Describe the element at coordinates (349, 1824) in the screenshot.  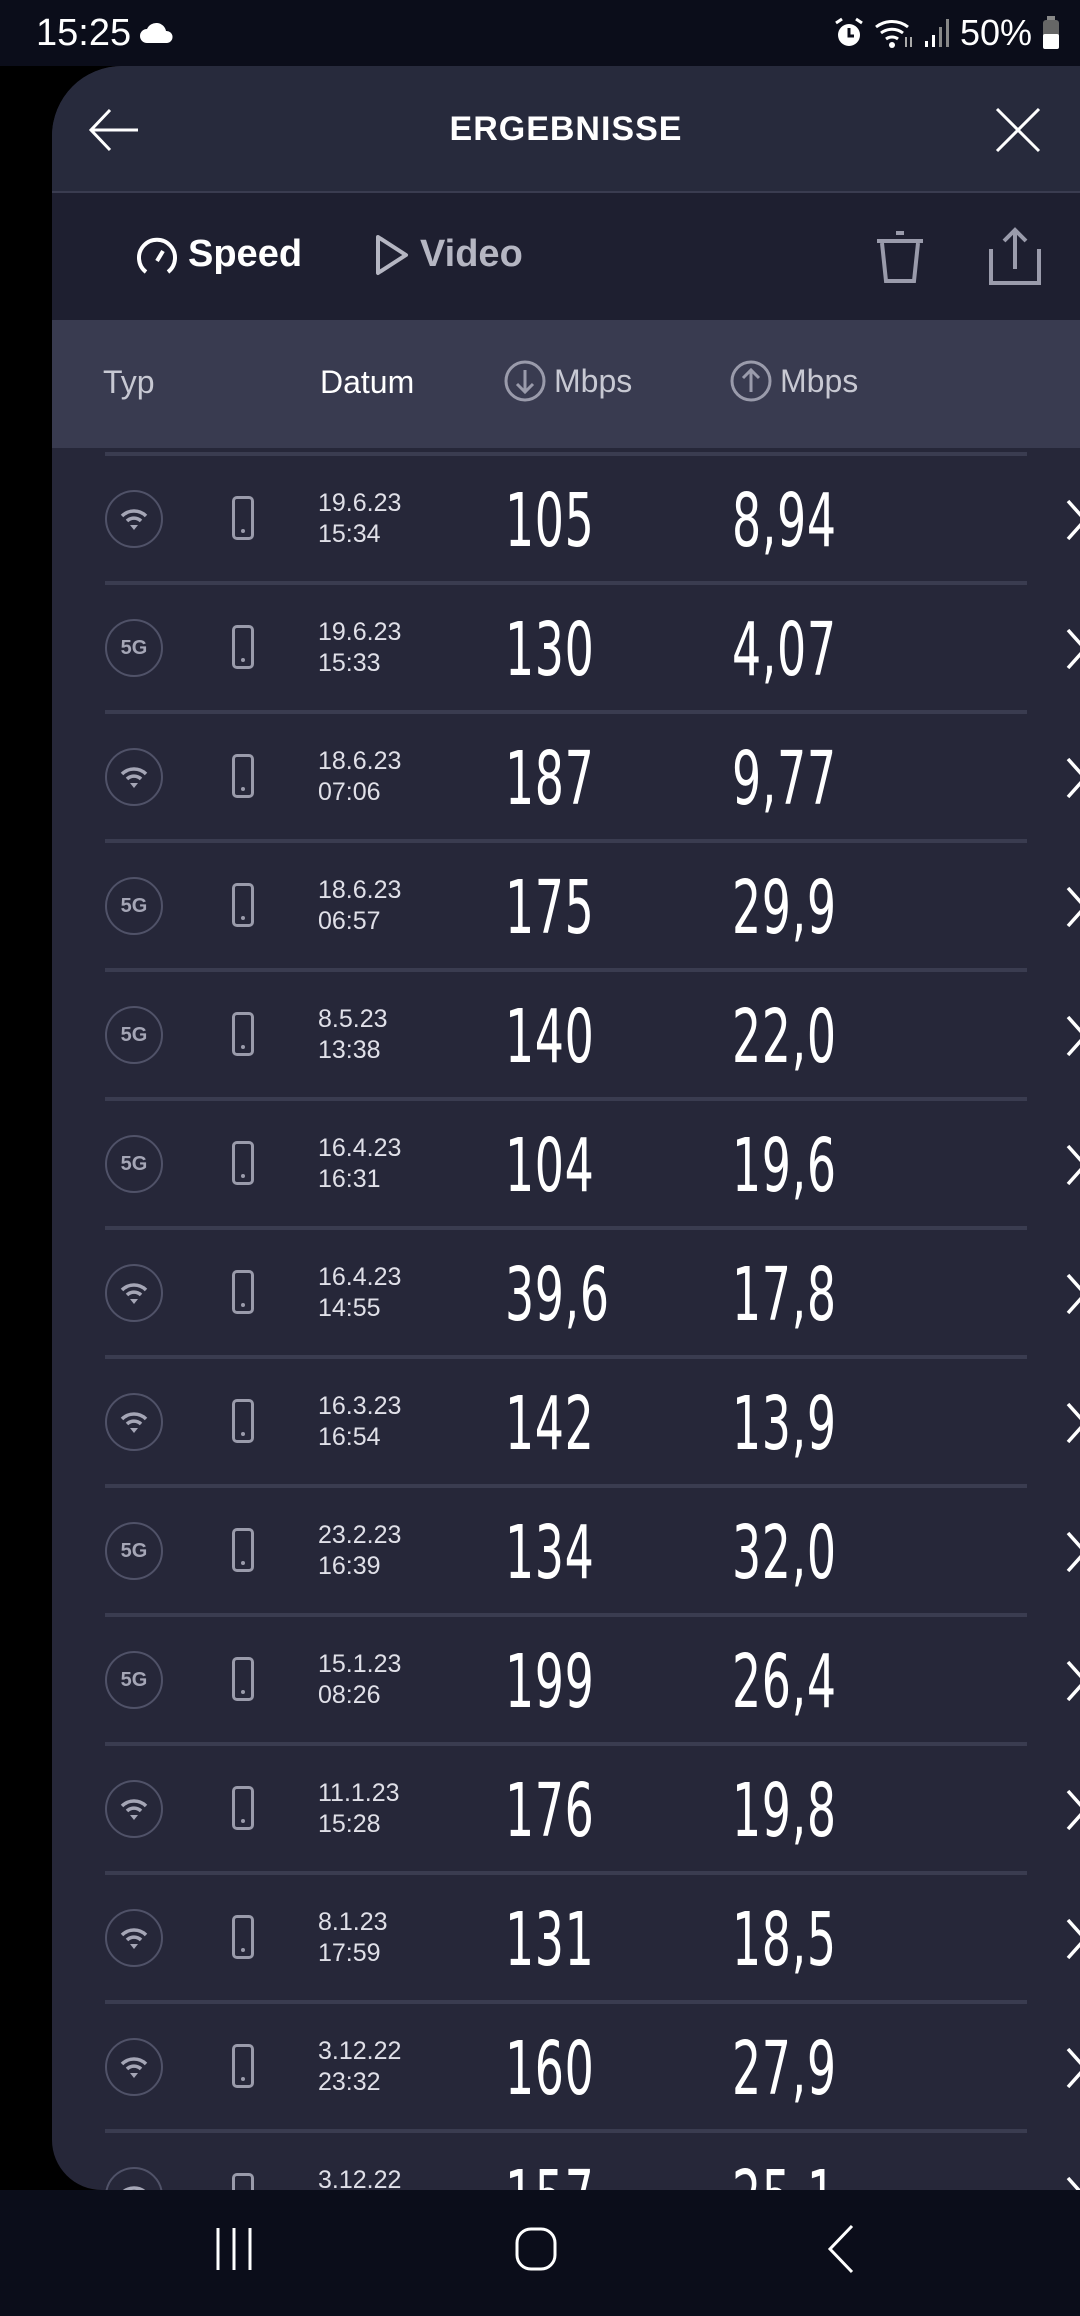
I see `time: 15:28` at that location.